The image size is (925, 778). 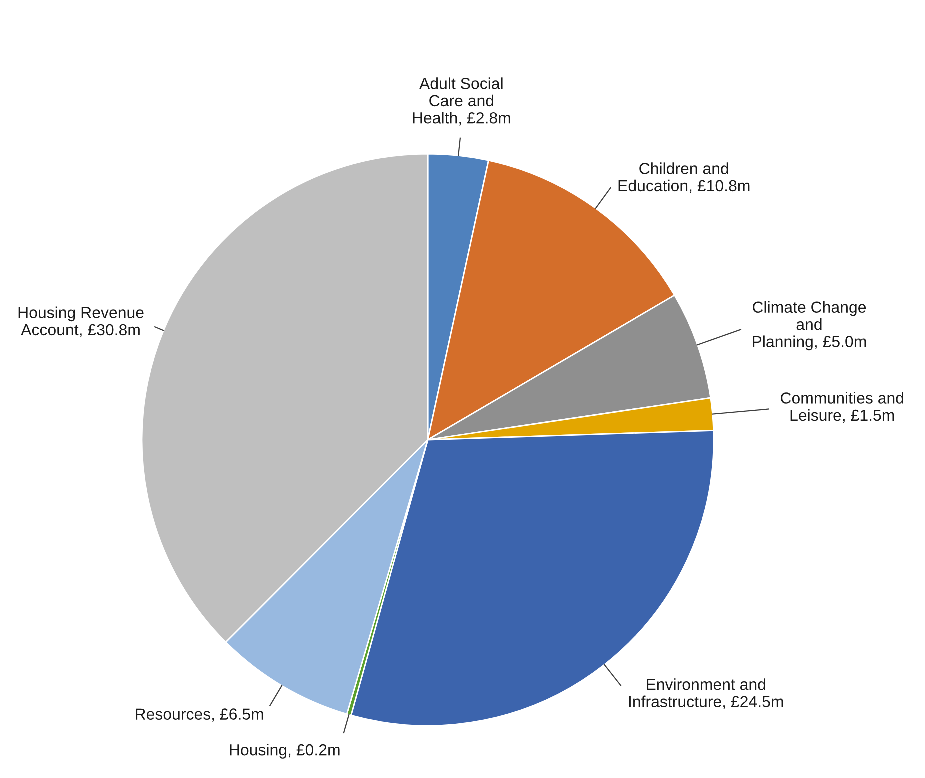 What do you see at coordinates (684, 178) in the screenshot?
I see `slice-label: Children and Education, £10.8m` at bounding box center [684, 178].